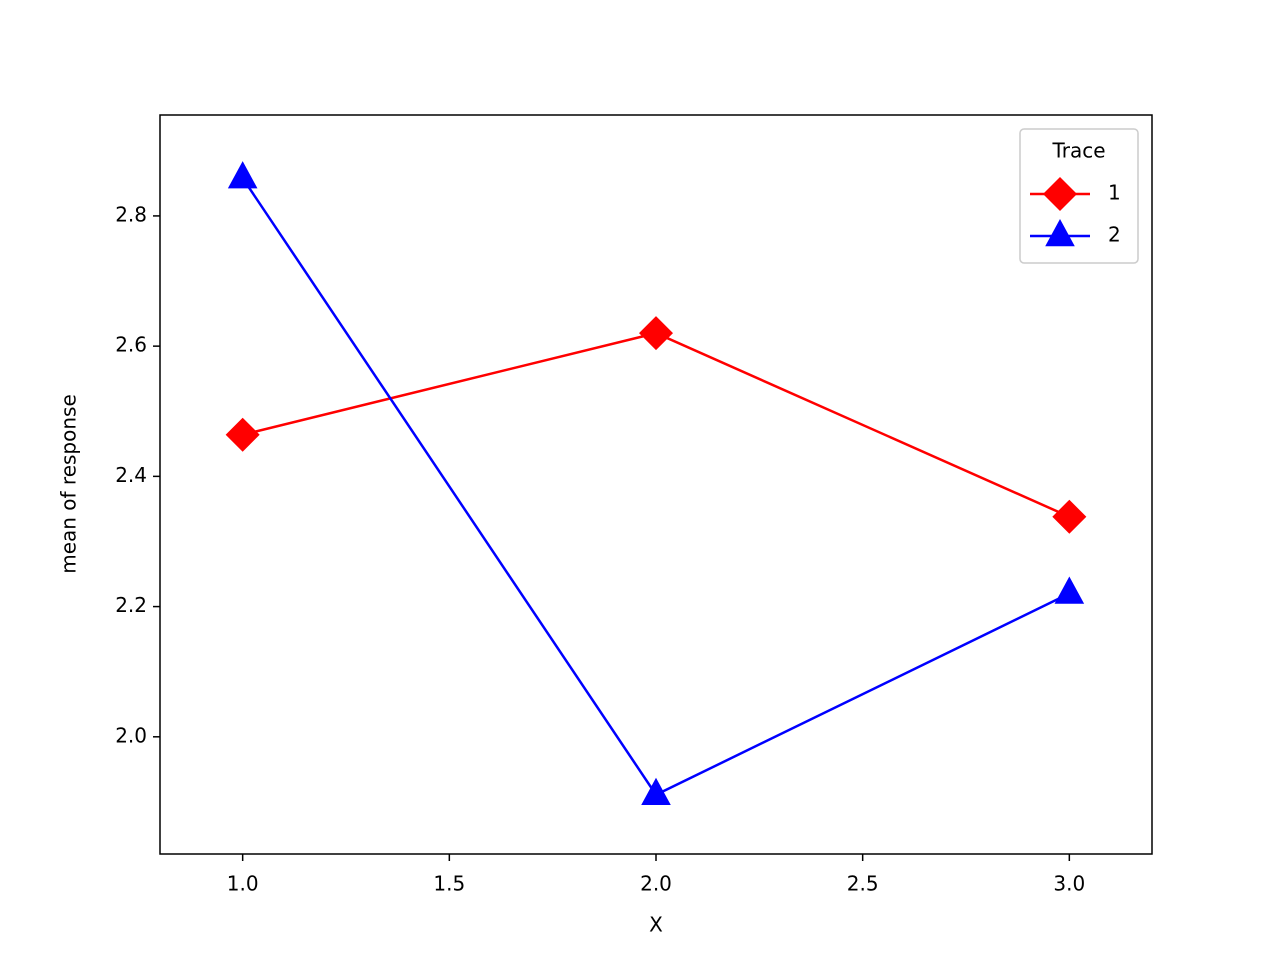 Image resolution: width=1280 pixels, height=964 pixels. I want to click on legend-label: 1, so click(1114, 193).